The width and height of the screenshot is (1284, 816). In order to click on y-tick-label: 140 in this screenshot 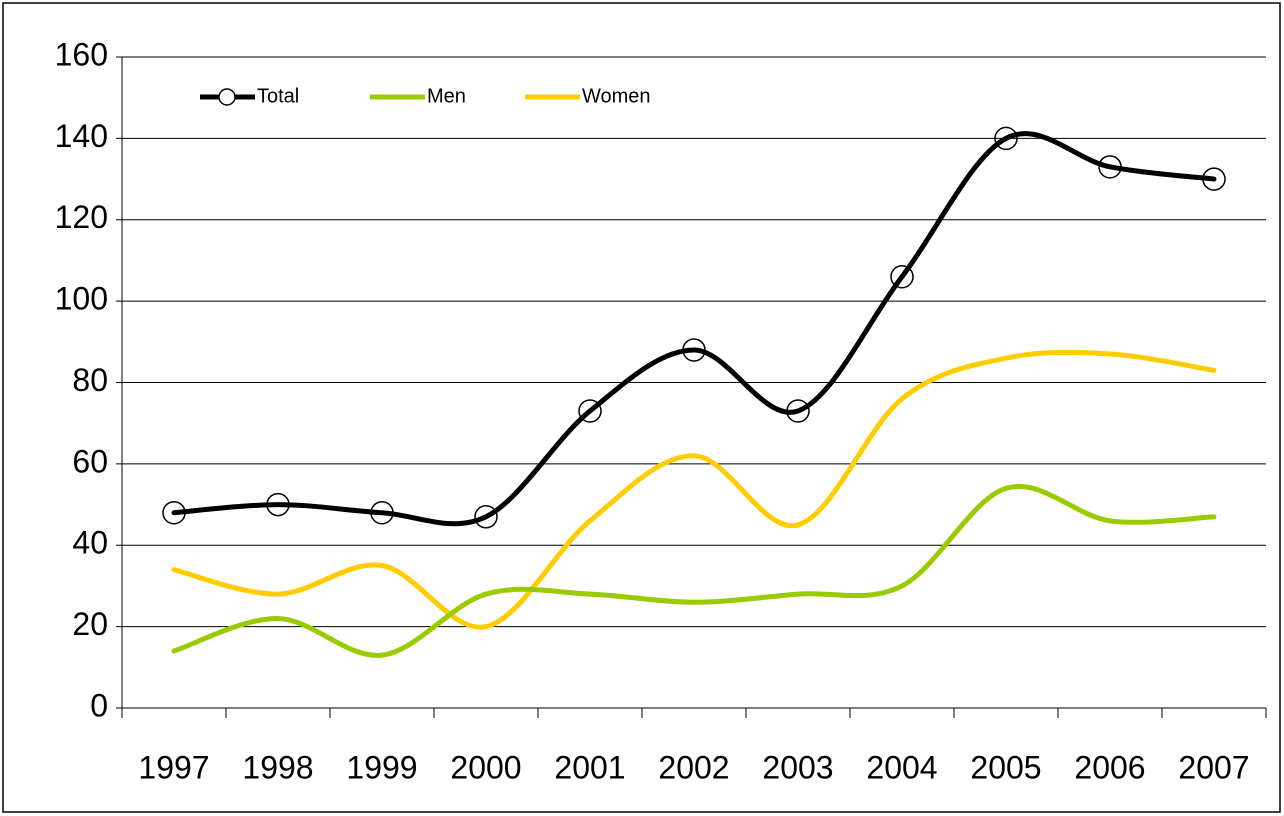, I will do `click(81, 136)`.